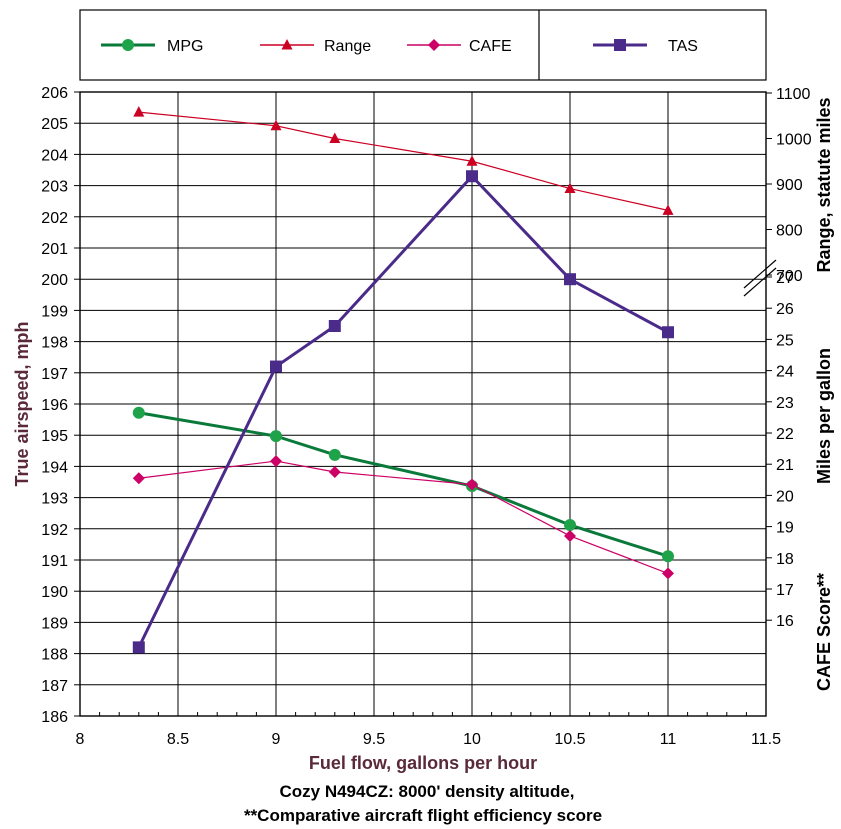 The width and height of the screenshot is (841, 829). Describe the element at coordinates (54, 686) in the screenshot. I see `y-left-tick-label: 187` at that location.